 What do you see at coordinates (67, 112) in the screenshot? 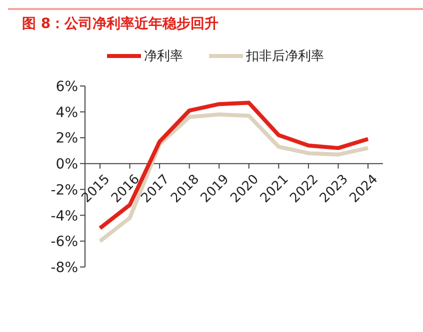
I see `y-tick-label: 4%` at bounding box center [67, 112].